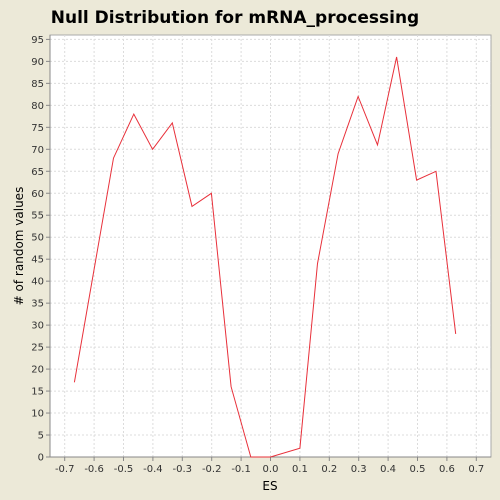  Describe the element at coordinates (65, 469) in the screenshot. I see `x-tick-label: -0.7` at that location.